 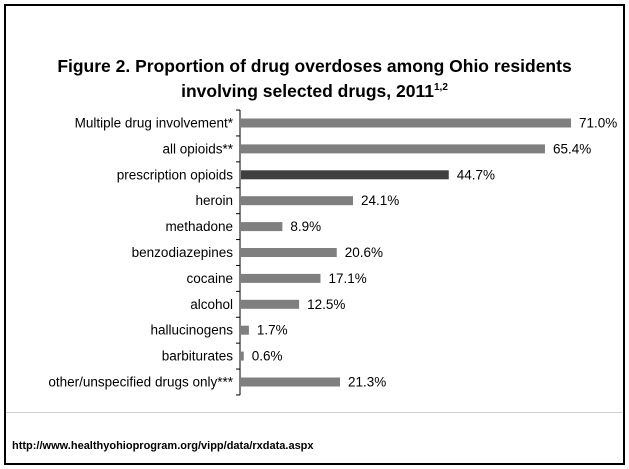 What do you see at coordinates (440, 88) in the screenshot?
I see `chart-title-superscript: 1,2` at bounding box center [440, 88].